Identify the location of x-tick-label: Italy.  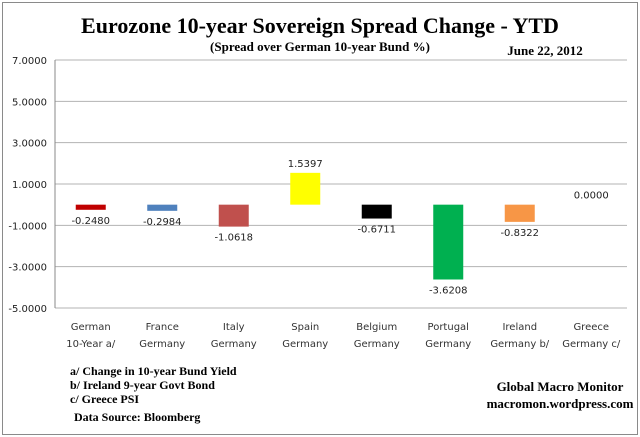
(234, 327).